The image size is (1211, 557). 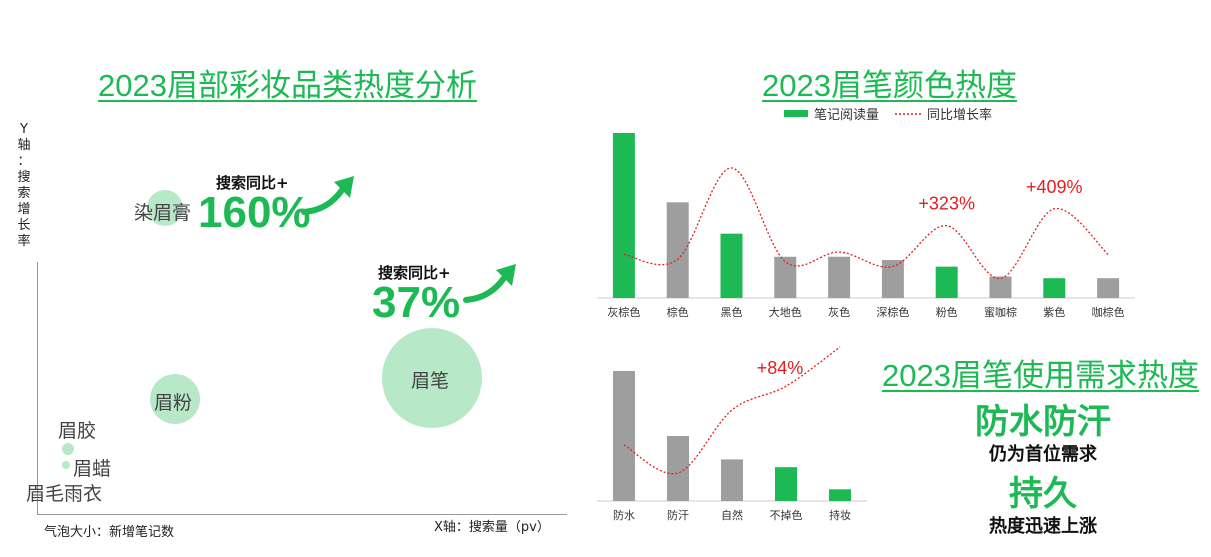 What do you see at coordinates (947, 312) in the screenshot?
I see `tick-label-粉色: 粉色` at bounding box center [947, 312].